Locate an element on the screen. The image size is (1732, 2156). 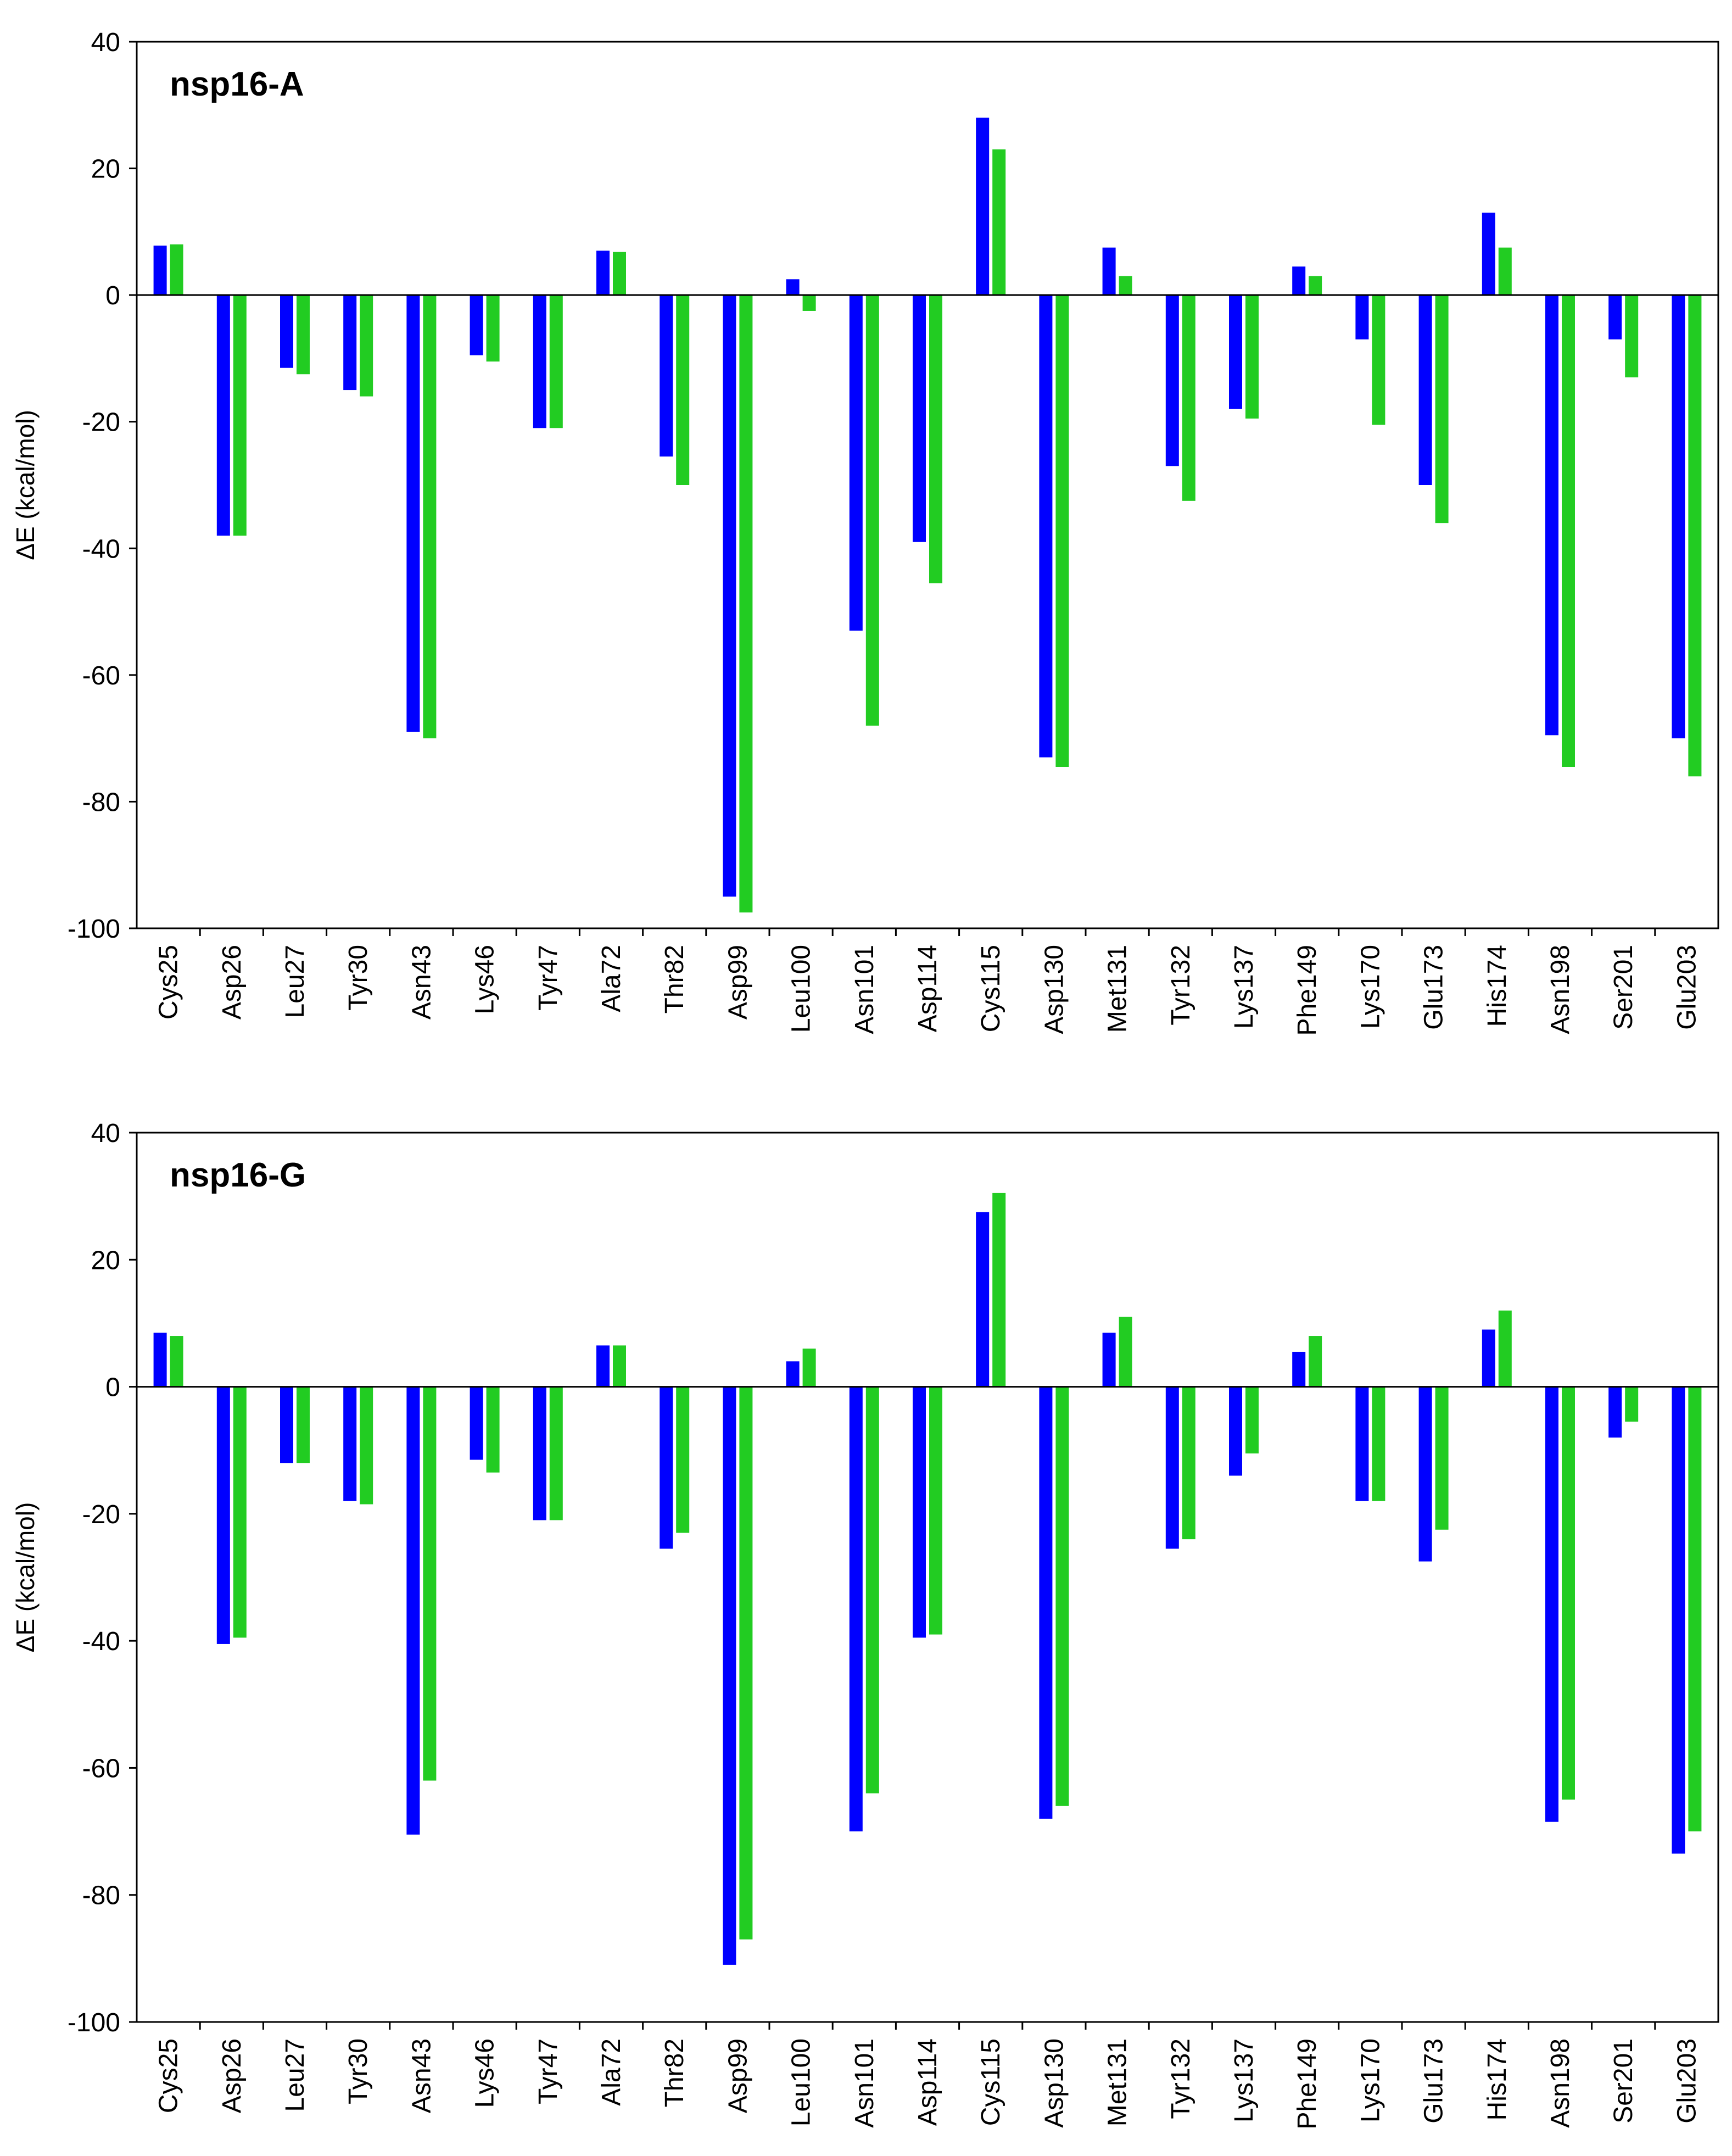
bar-series-green-Asn43 is located at coordinates (430, 517).